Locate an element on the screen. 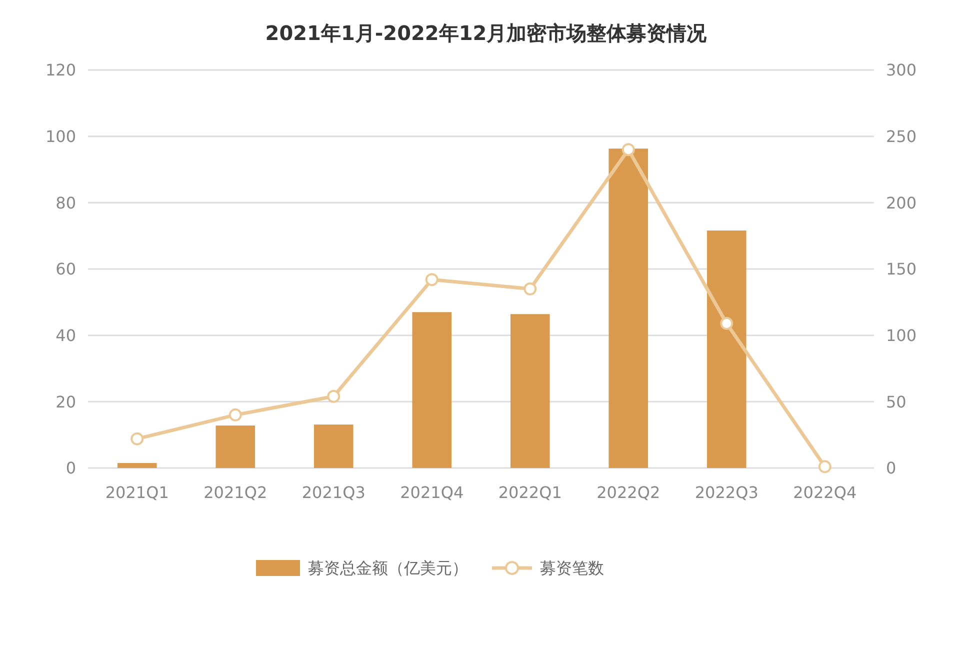 Image resolution: width=972 pixels, height=671 pixels. x-tick-label: 2022Q1 is located at coordinates (530, 492).